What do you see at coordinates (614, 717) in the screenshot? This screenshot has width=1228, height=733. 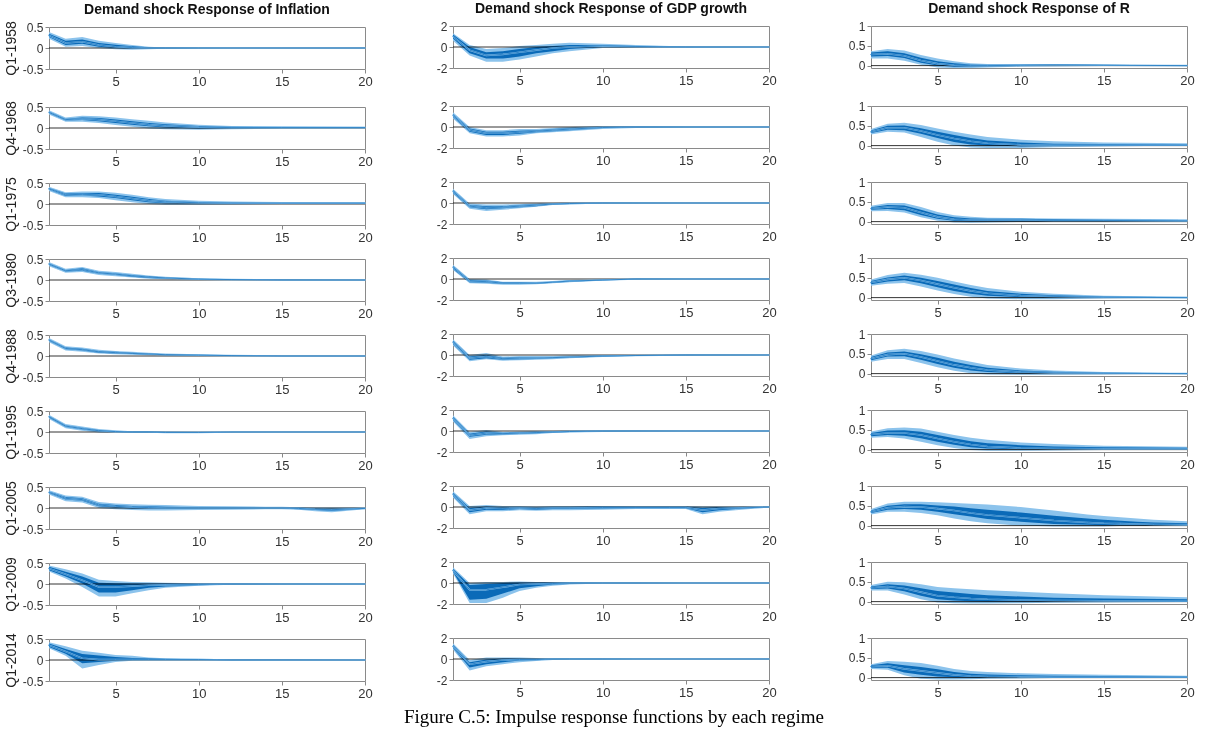 I see `text: Figure C.5: Impulse response functions by each regime` at bounding box center [614, 717].